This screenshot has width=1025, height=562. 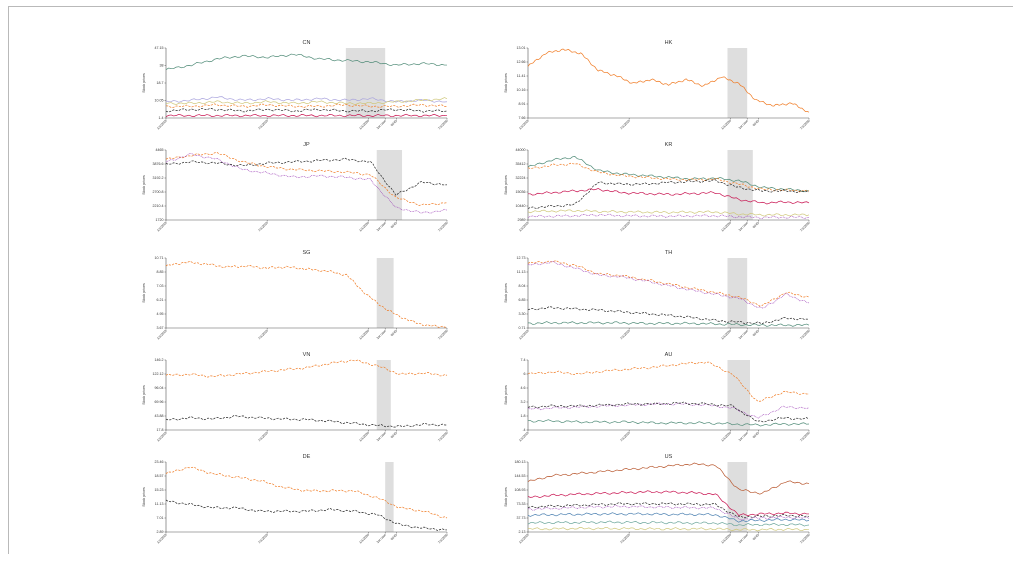 What do you see at coordinates (159, 258) in the screenshot?
I see `y-tick-label: 10.71` at bounding box center [159, 258].